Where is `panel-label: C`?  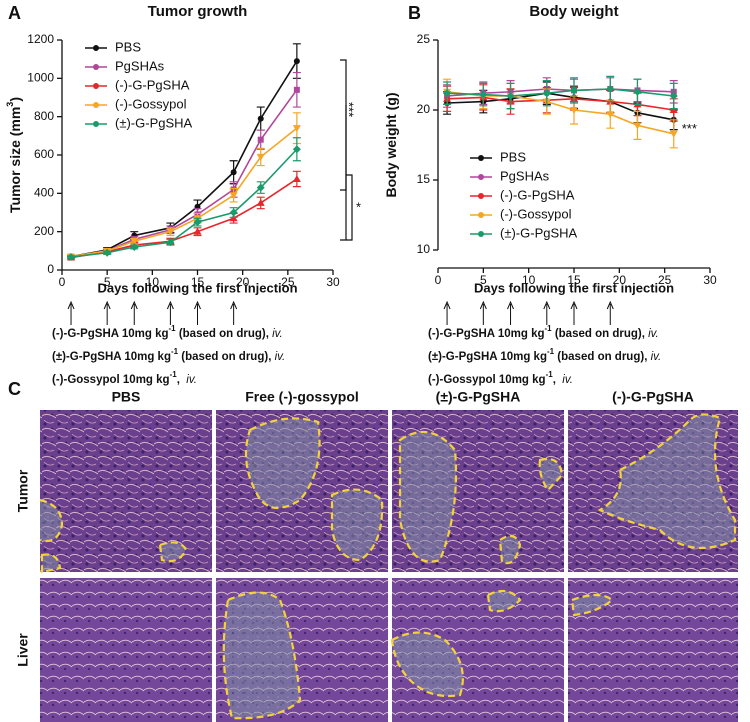
panel-label: C is located at coordinates (14, 389).